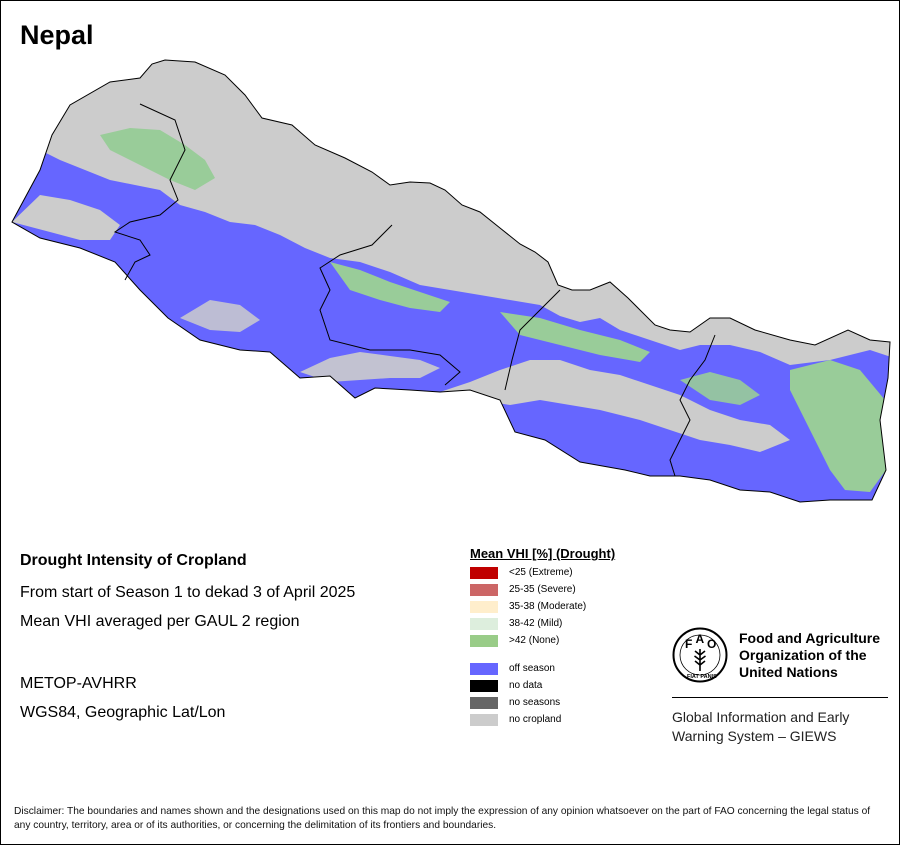 Image resolution: width=900 pixels, height=845 pixels. I want to click on fao-logo-motto: FIAT PANIS, so click(702, 677).